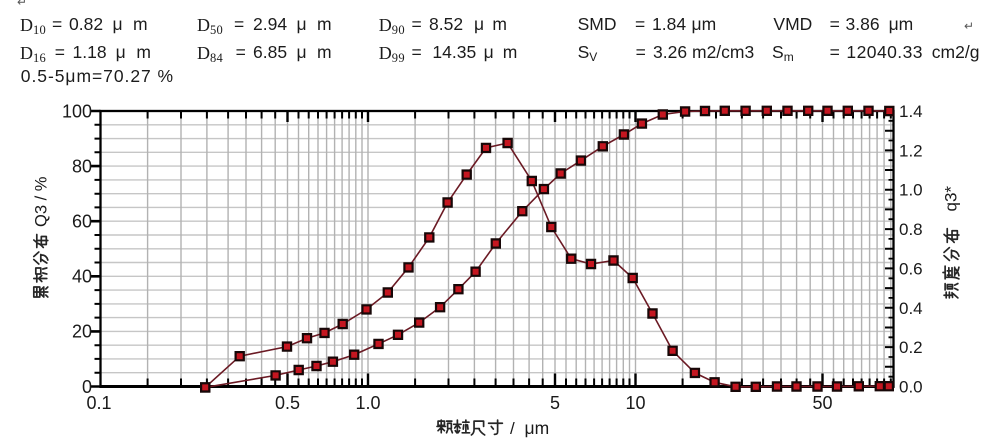 The height and width of the screenshot is (446, 1000). What do you see at coordinates (555, 403) in the screenshot?
I see `svg-text: 5` at bounding box center [555, 403].